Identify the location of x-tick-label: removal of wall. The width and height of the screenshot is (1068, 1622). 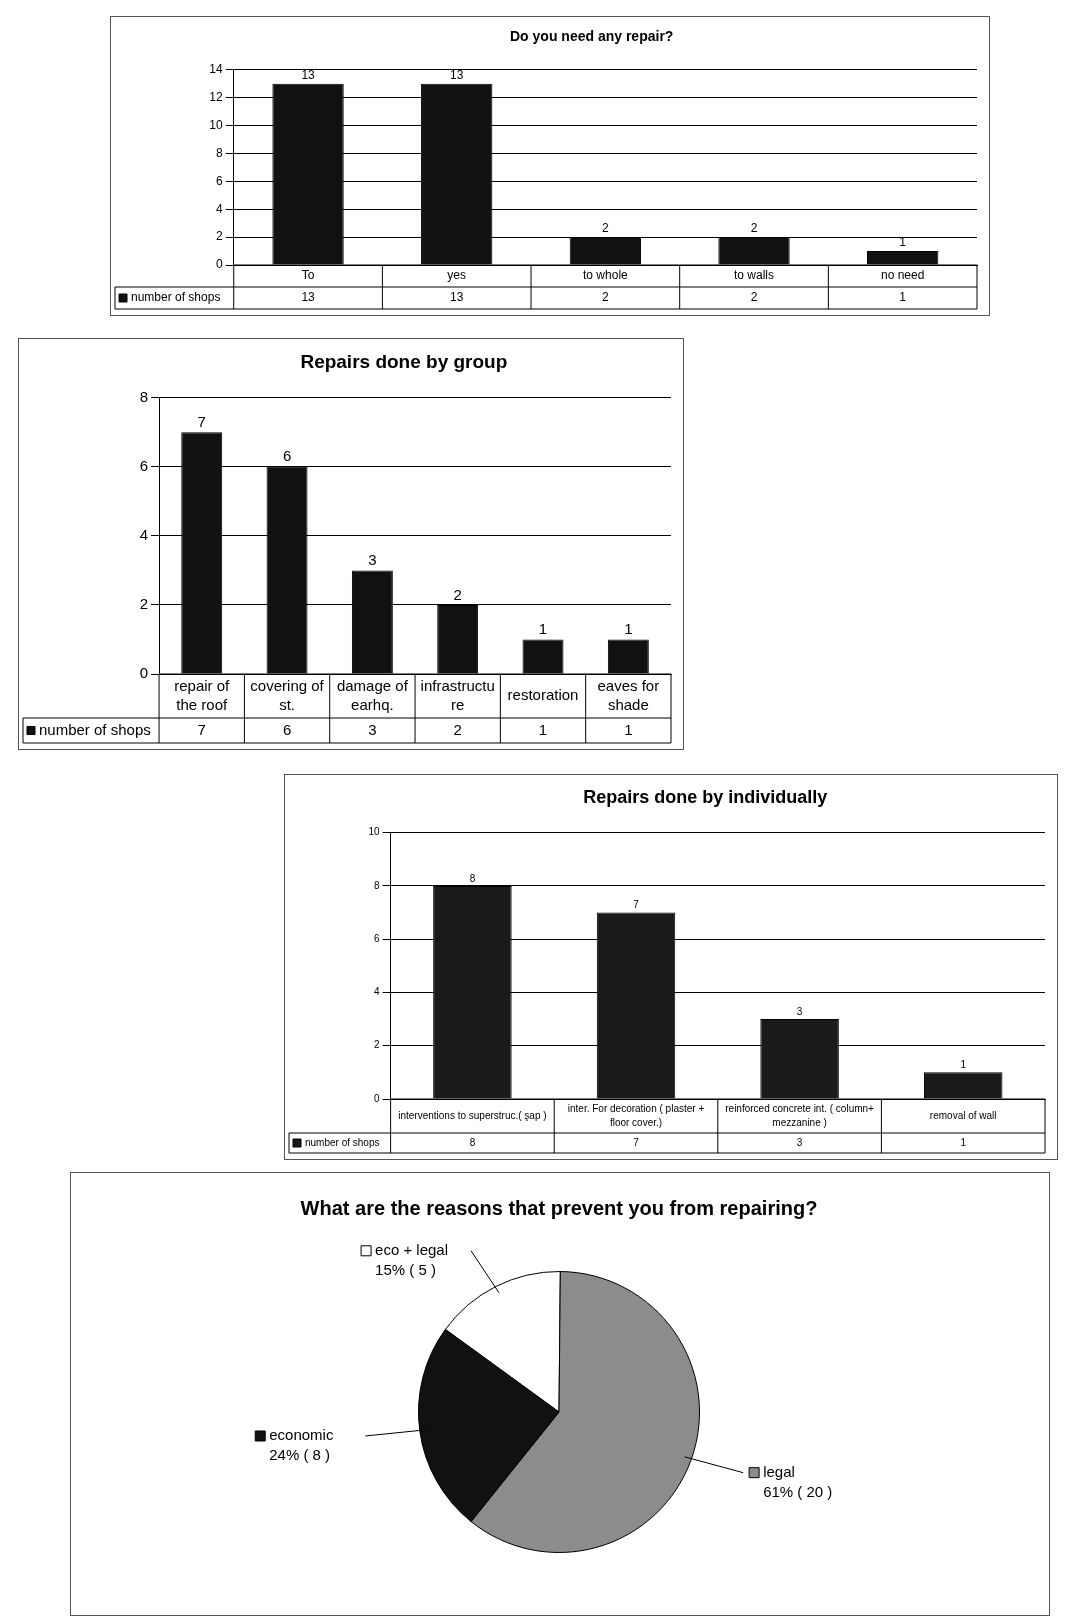
(963, 1115).